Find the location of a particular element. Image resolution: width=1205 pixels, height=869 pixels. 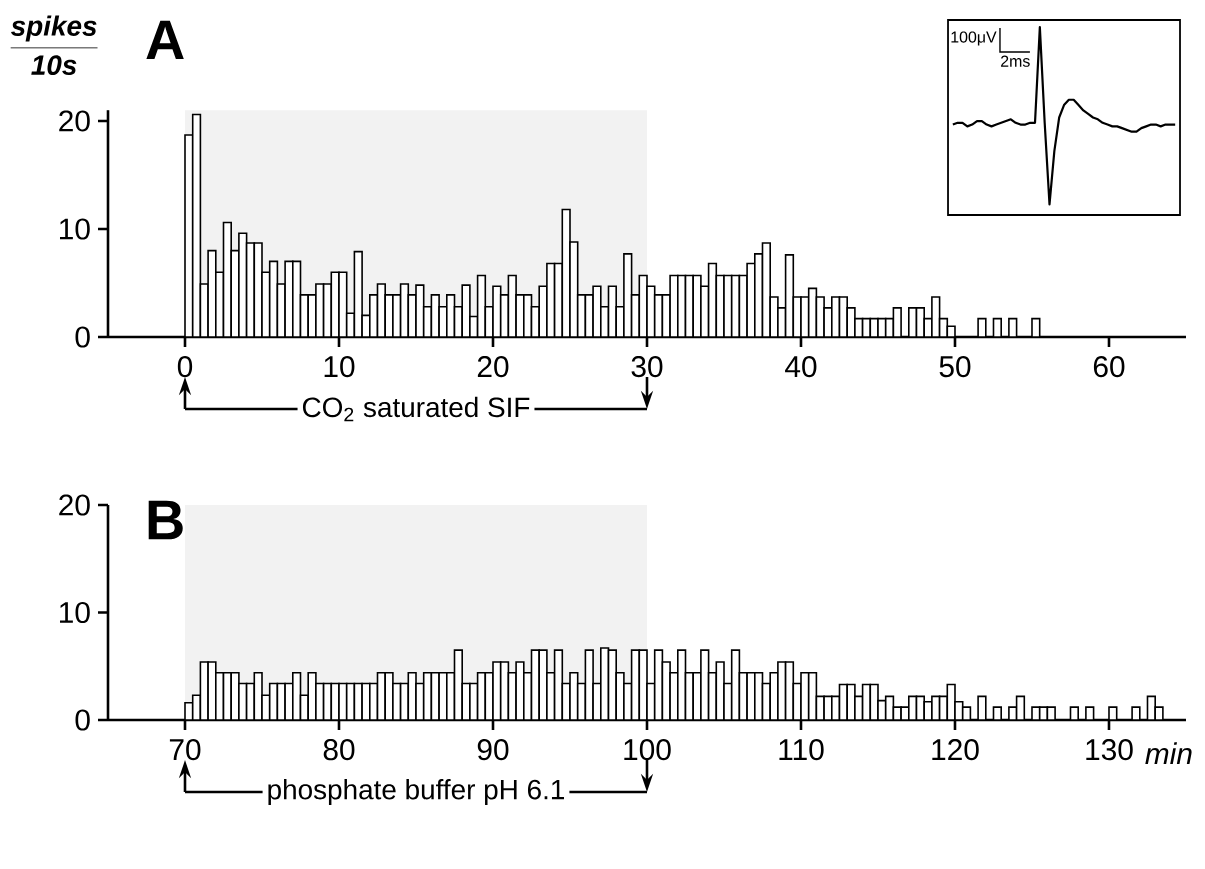

x-tick-label: 130 is located at coordinates (1109, 750).